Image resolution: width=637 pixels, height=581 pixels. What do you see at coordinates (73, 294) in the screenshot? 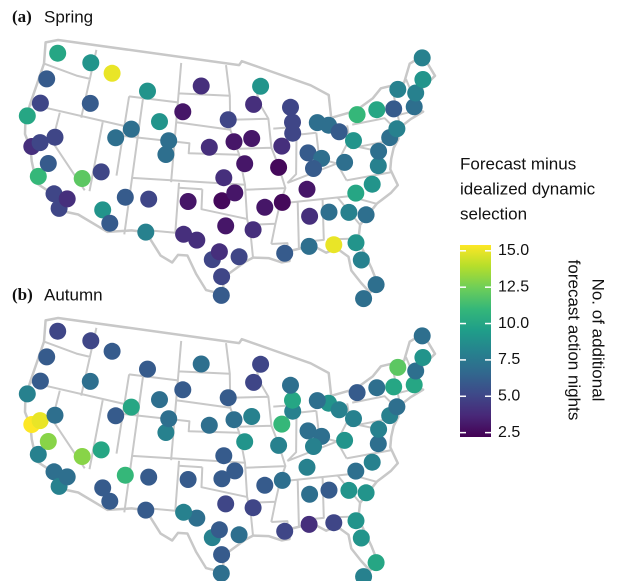
I see `panel-title: Autumn` at bounding box center [73, 294].